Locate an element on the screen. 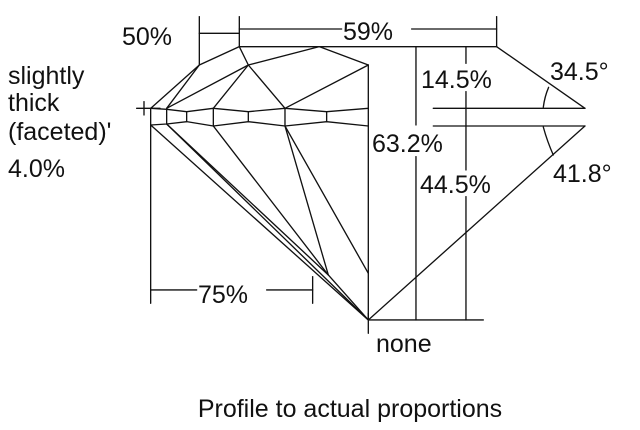 The width and height of the screenshot is (640, 430). pavilion-depth-label: 44.5% is located at coordinates (455, 185).